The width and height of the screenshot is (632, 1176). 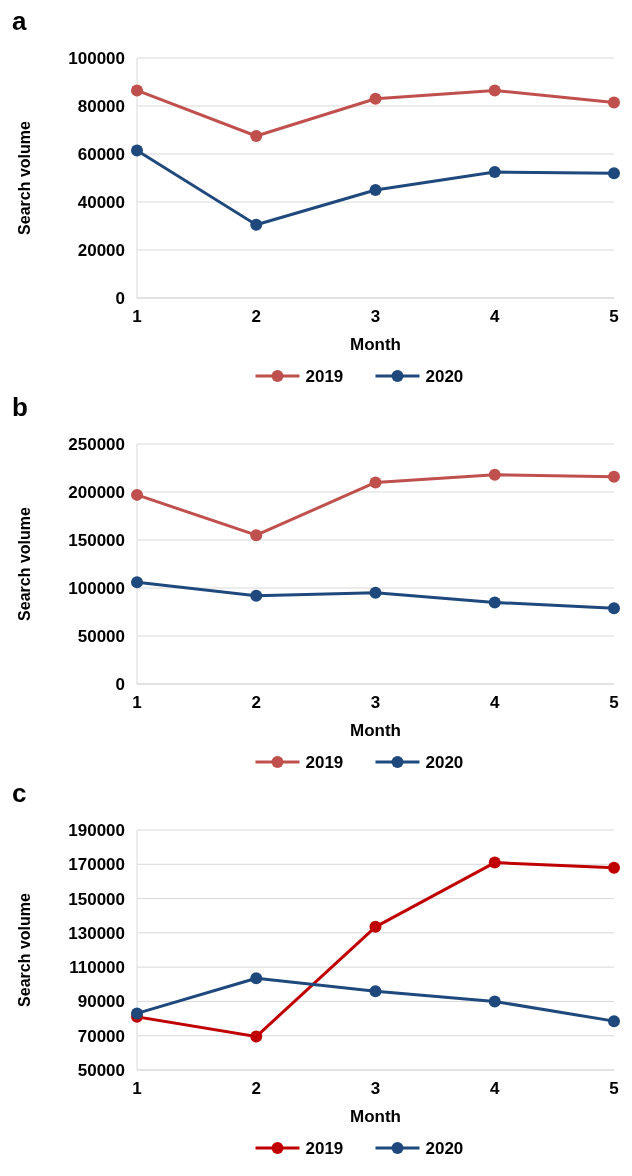 What do you see at coordinates (96, 865) in the screenshot?
I see `y-tick-label: 170000` at bounding box center [96, 865].